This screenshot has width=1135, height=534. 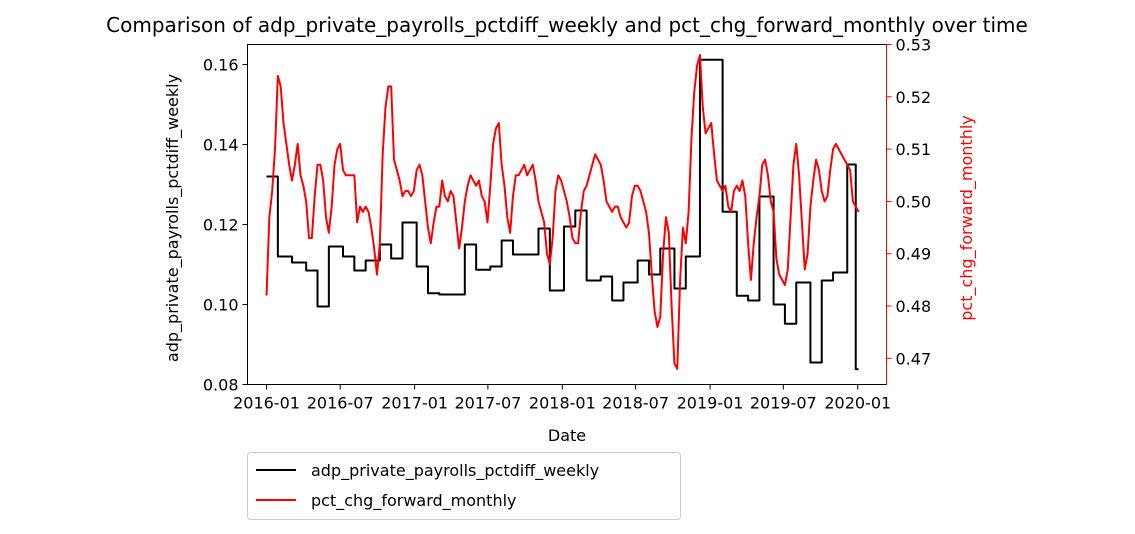 What do you see at coordinates (221, 385) in the screenshot?
I see `y-left-tick-label: 0.08` at bounding box center [221, 385].